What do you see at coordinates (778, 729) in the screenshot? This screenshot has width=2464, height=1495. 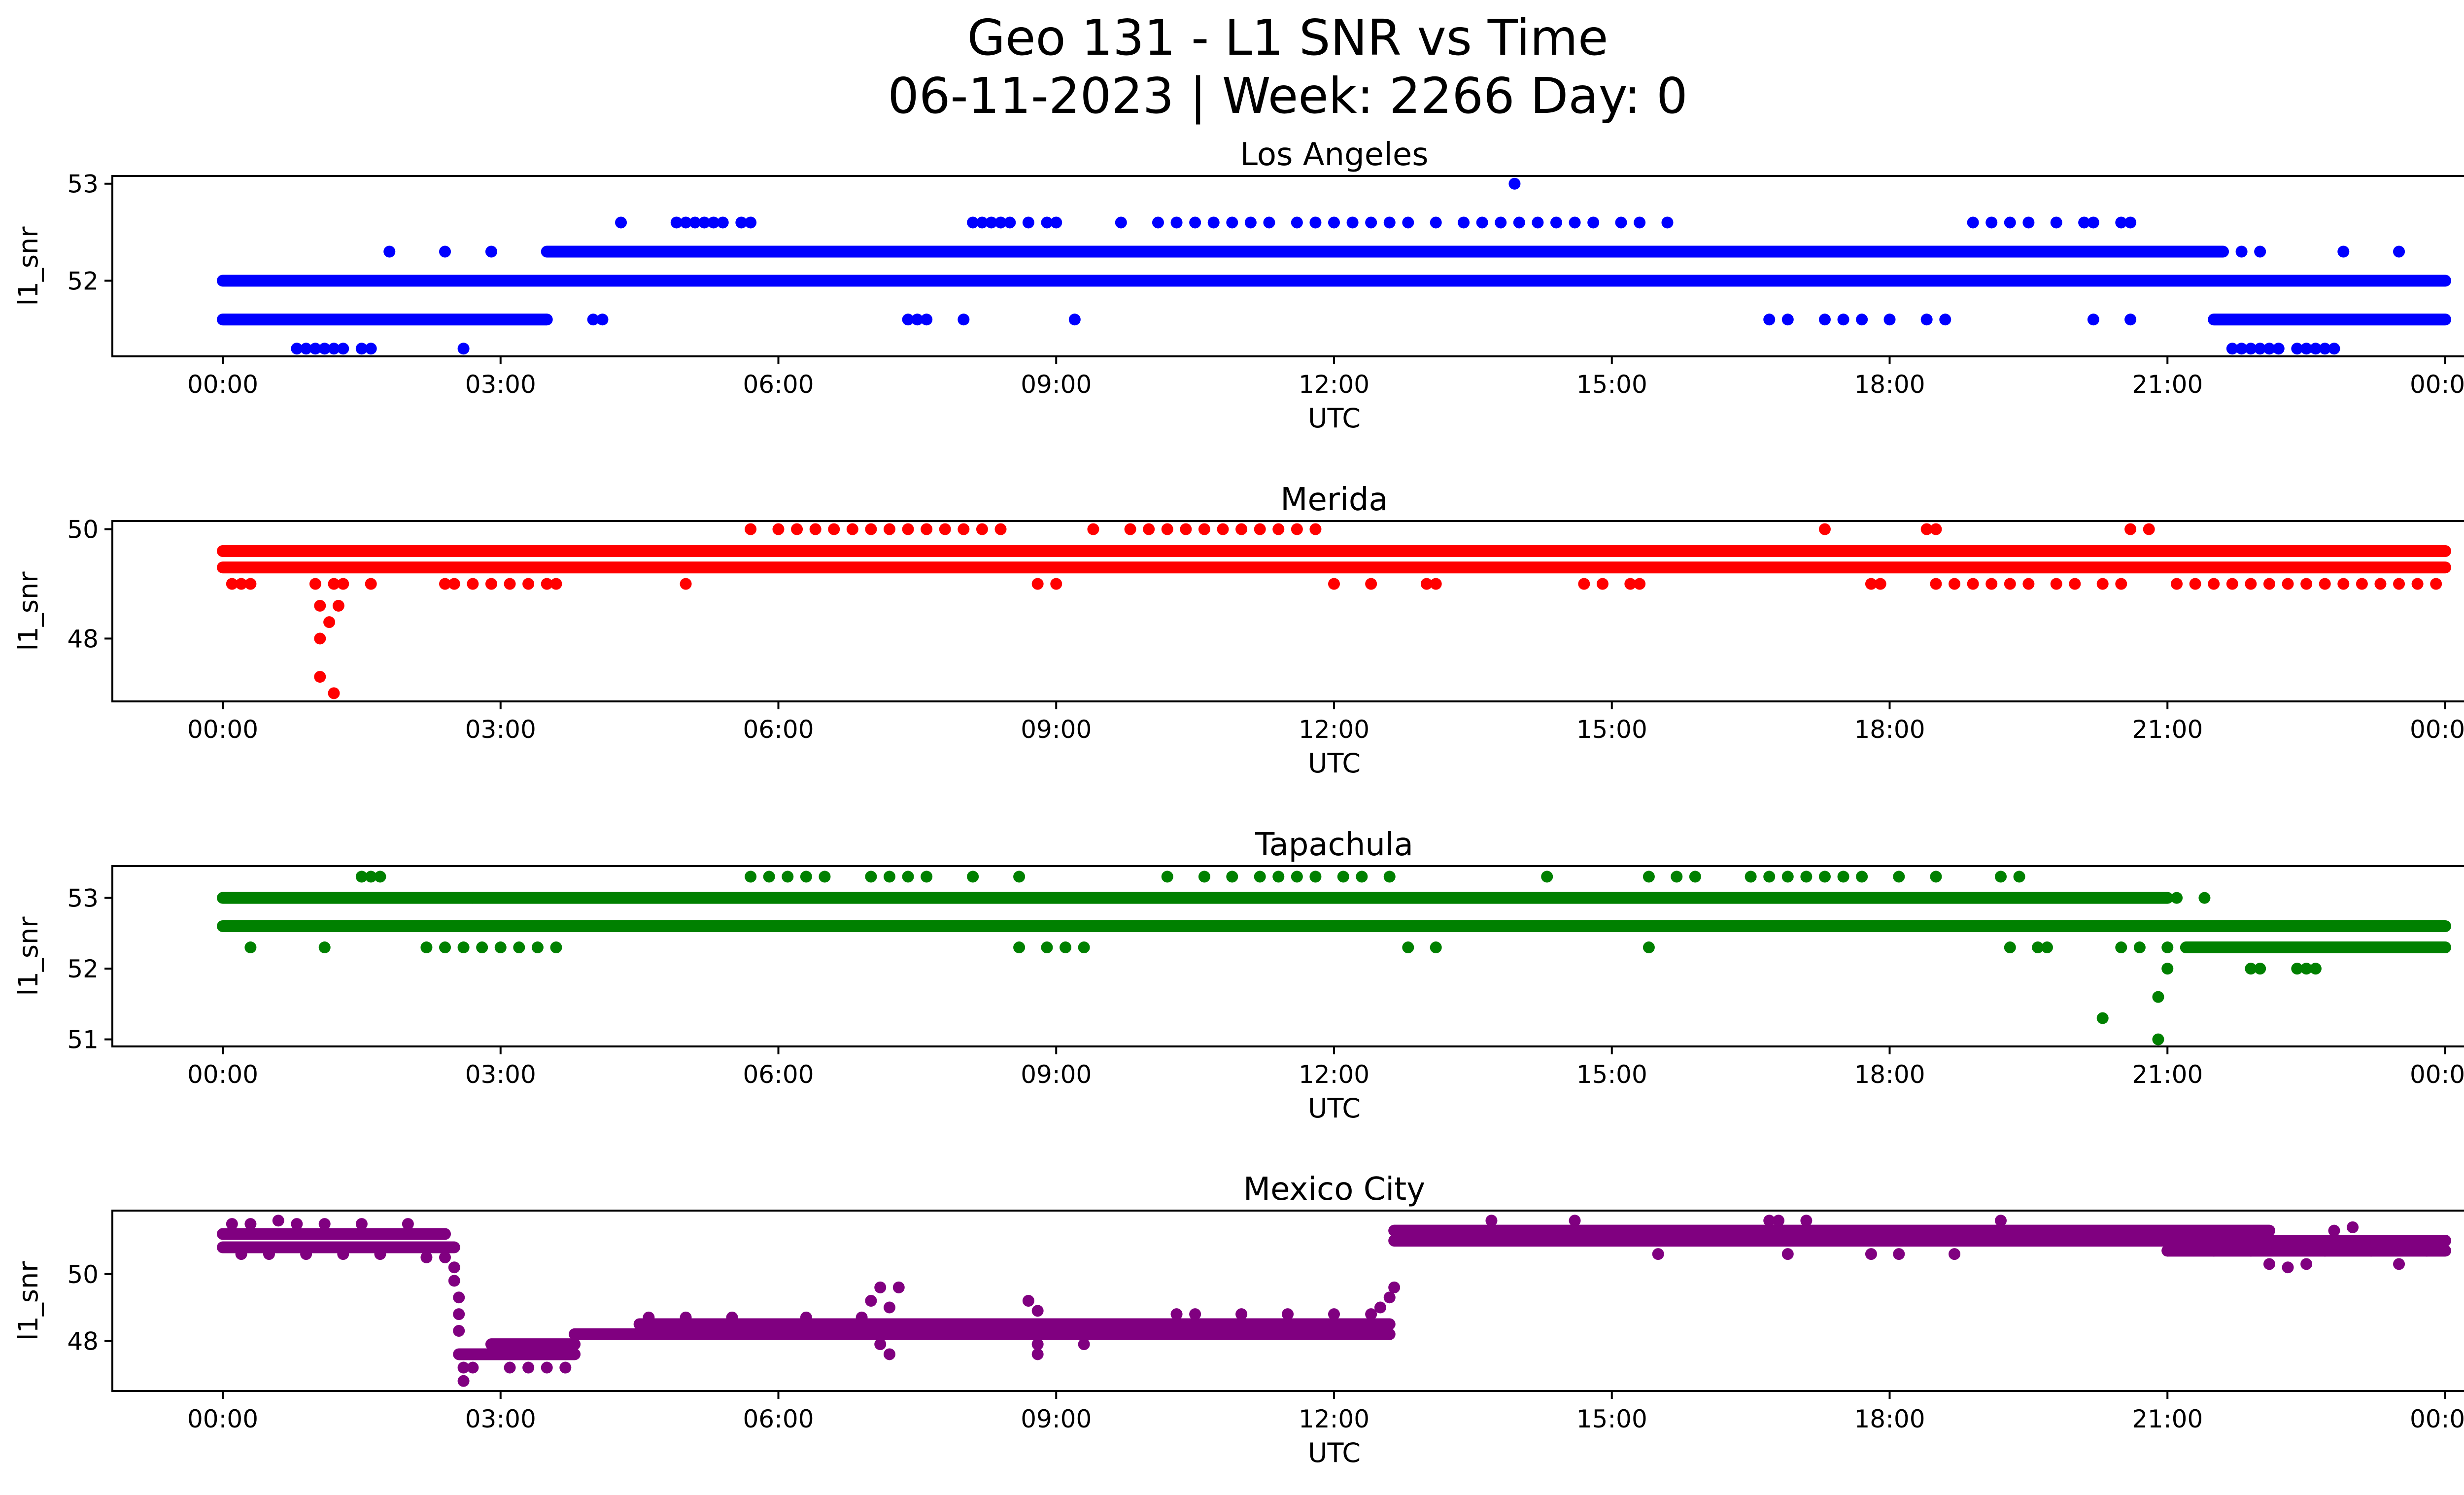 I see `x-tick-label: 06:00` at bounding box center [778, 729].